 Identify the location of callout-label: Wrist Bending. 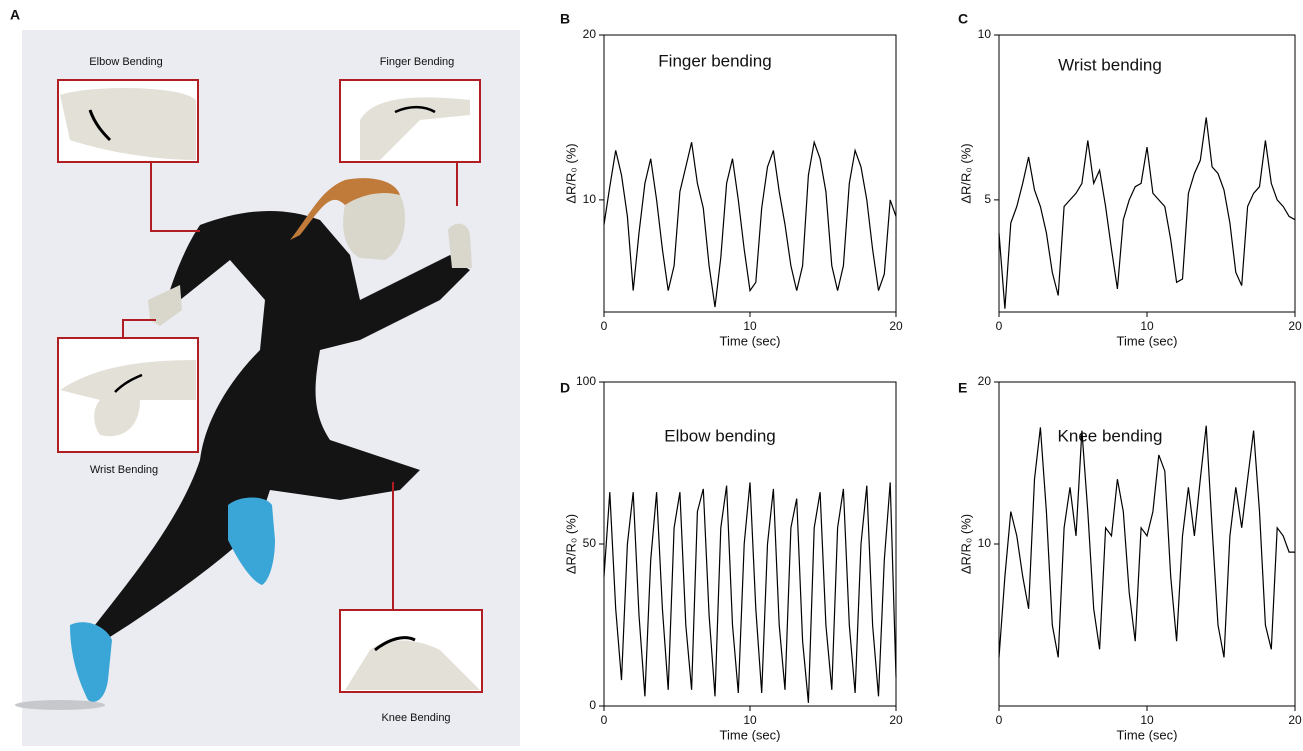
(124, 470).